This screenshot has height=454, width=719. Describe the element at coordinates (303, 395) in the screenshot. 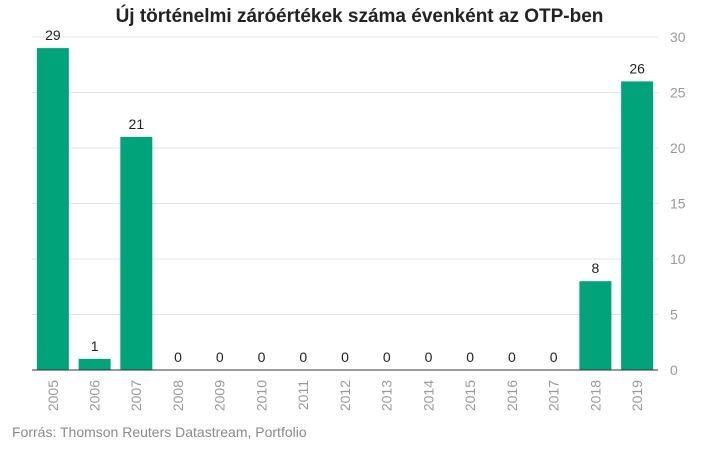

I see `x-tick-label-2011: 2011` at that location.